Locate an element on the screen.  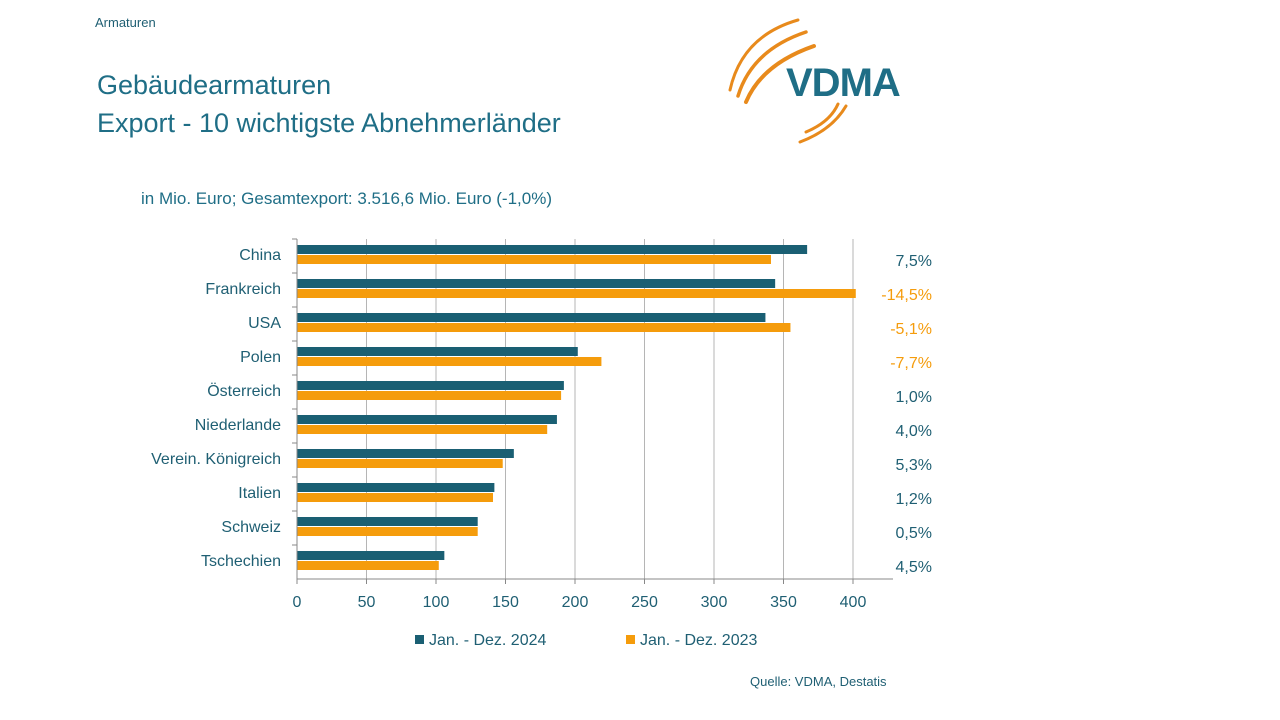
vdma-logo: VDMA is located at coordinates (814, 81).